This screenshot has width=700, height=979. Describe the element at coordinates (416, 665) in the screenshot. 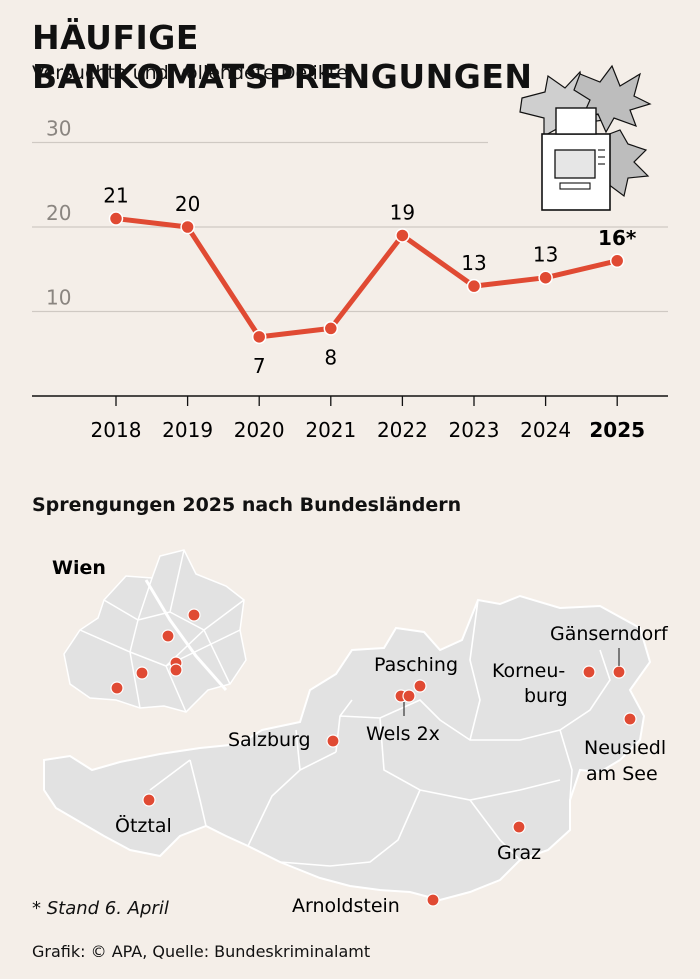

I see `label-pasching: Pasching` at that location.